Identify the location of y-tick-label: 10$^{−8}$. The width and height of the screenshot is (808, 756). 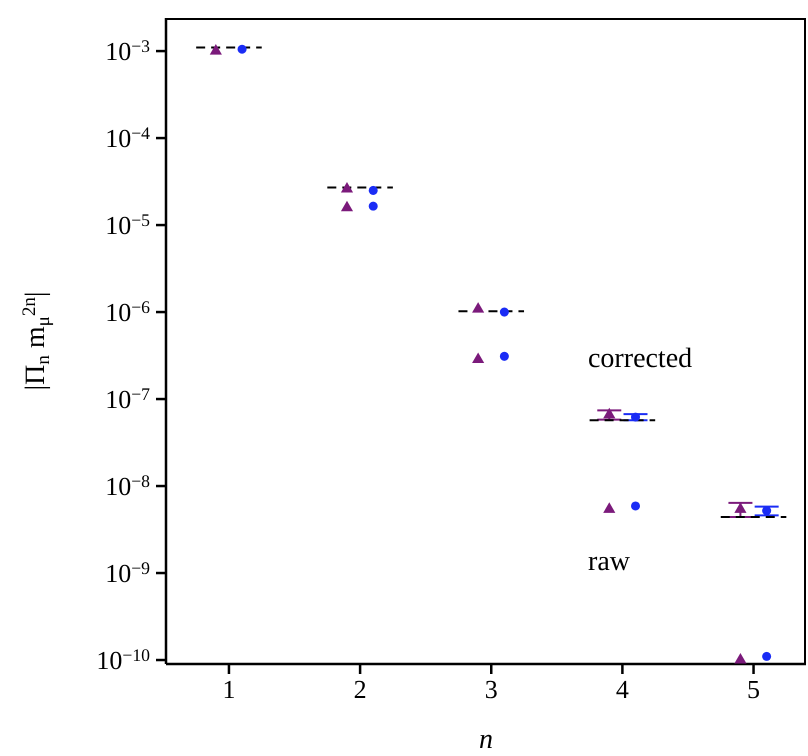
(127, 486).